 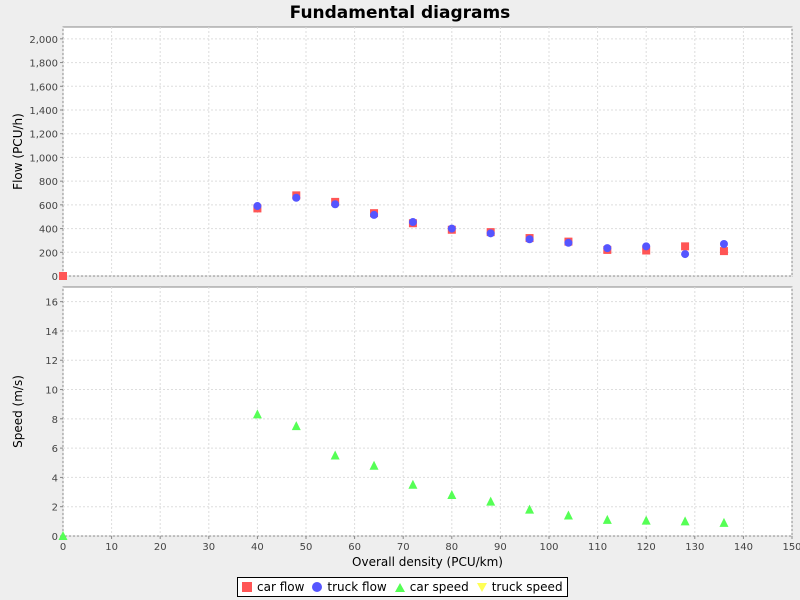 What do you see at coordinates (18, 411) in the screenshot?
I see `y-axis-label: Speed (m/s)` at bounding box center [18, 411].